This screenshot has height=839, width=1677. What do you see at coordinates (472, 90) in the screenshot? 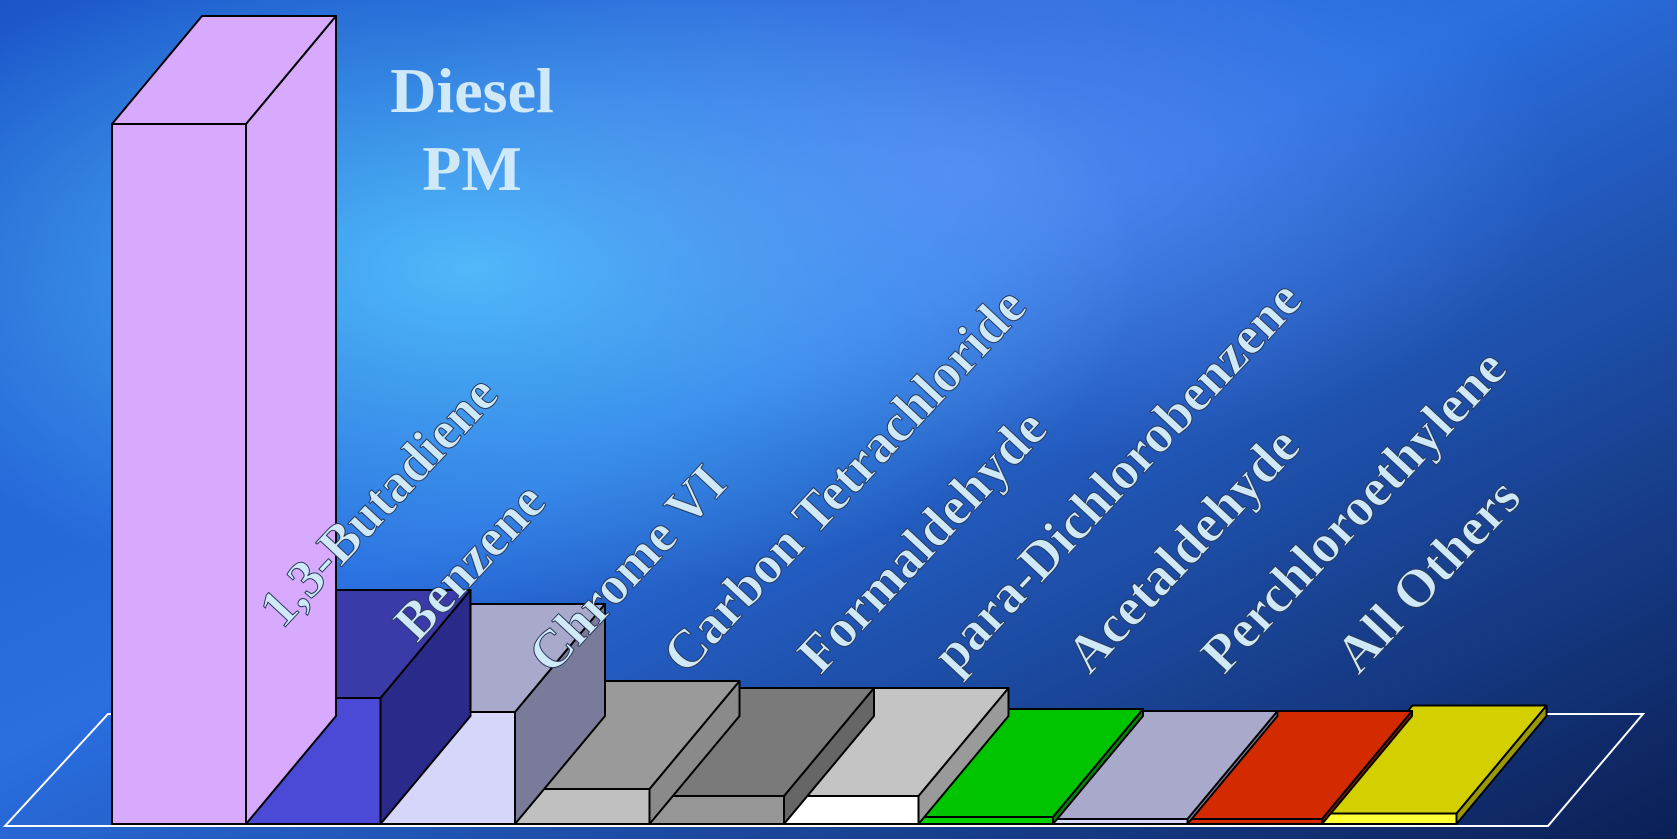
I see `diesel-pm-line: Diesel` at bounding box center [472, 90].